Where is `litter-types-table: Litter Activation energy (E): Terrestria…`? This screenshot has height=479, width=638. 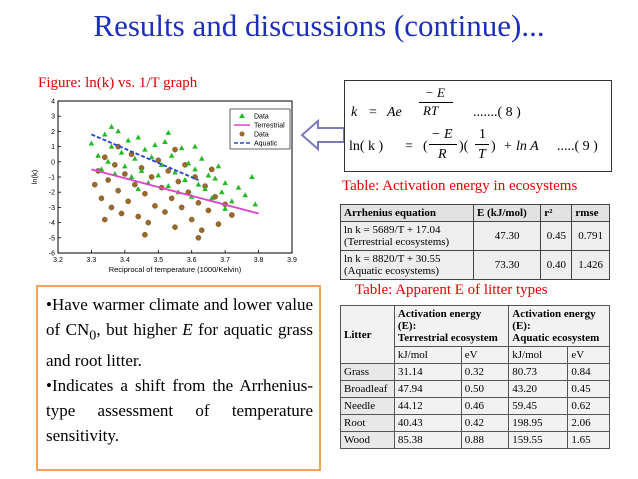
litter-types-table: Litter Activation energy (E): Terrestria… is located at coordinates (475, 377).